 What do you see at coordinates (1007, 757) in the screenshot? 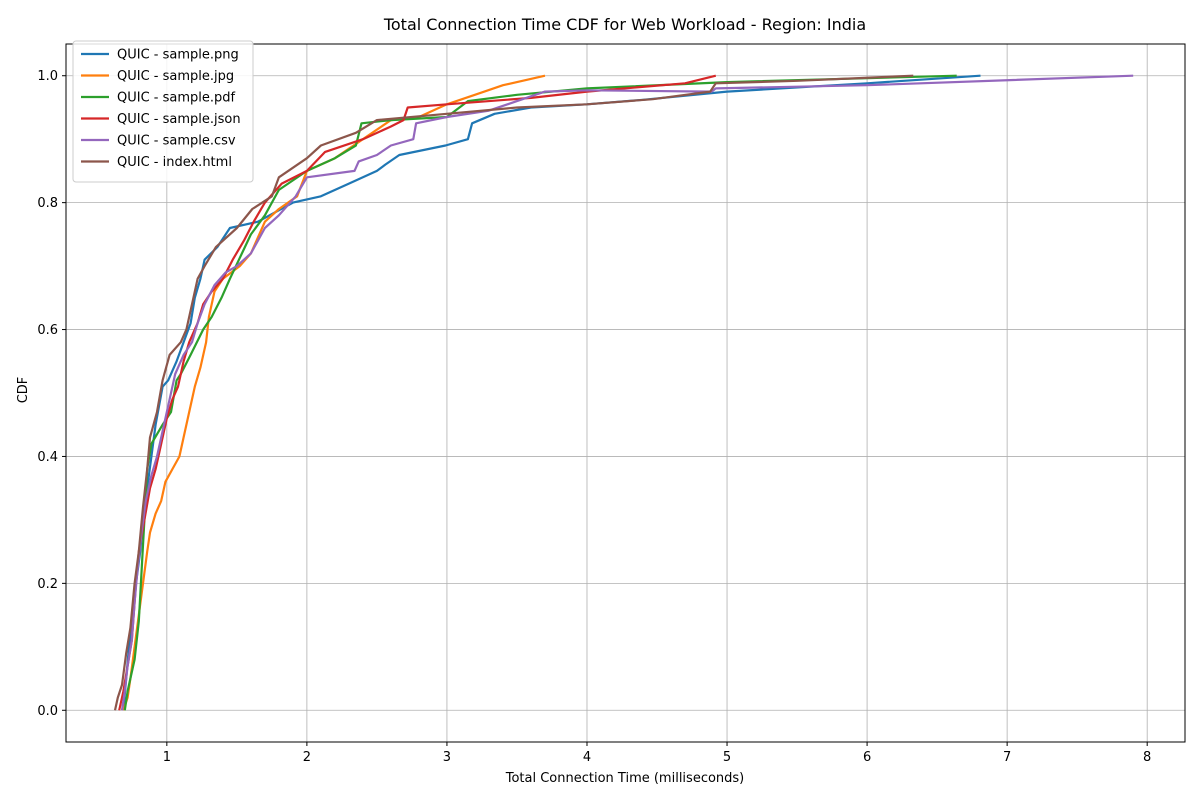
I see `x-tick-label: 7` at bounding box center [1007, 757].